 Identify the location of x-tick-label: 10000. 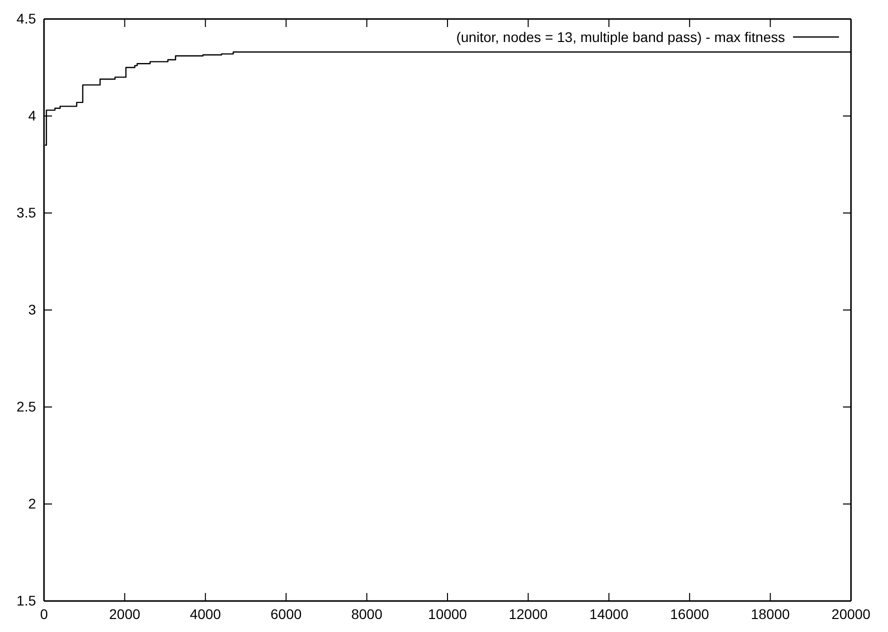
(448, 614).